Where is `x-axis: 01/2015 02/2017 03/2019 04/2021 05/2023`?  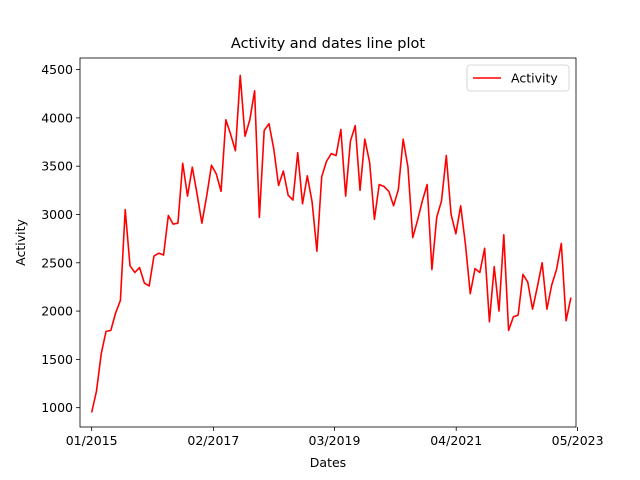 x-axis: 01/2015 02/2017 03/2019 04/2021 05/2023 is located at coordinates (335, 437).